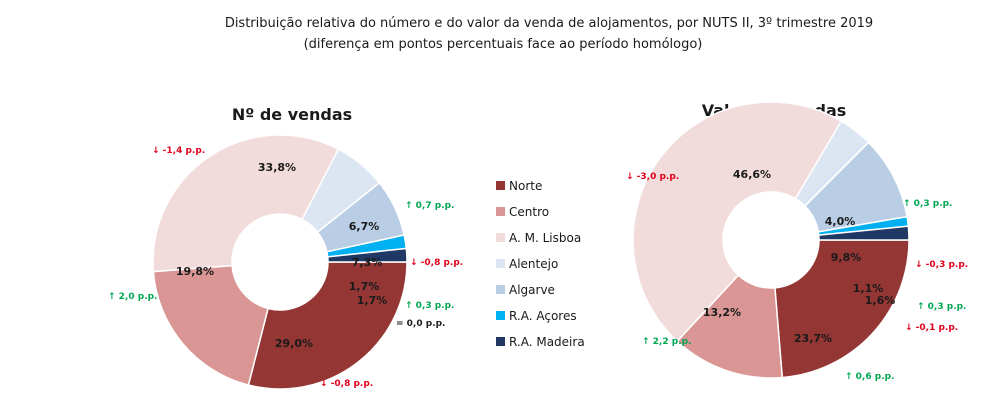  What do you see at coordinates (545, 238) in the screenshot?
I see `legend-item-a-m-lisboa: A. M. Lisboa` at bounding box center [545, 238].